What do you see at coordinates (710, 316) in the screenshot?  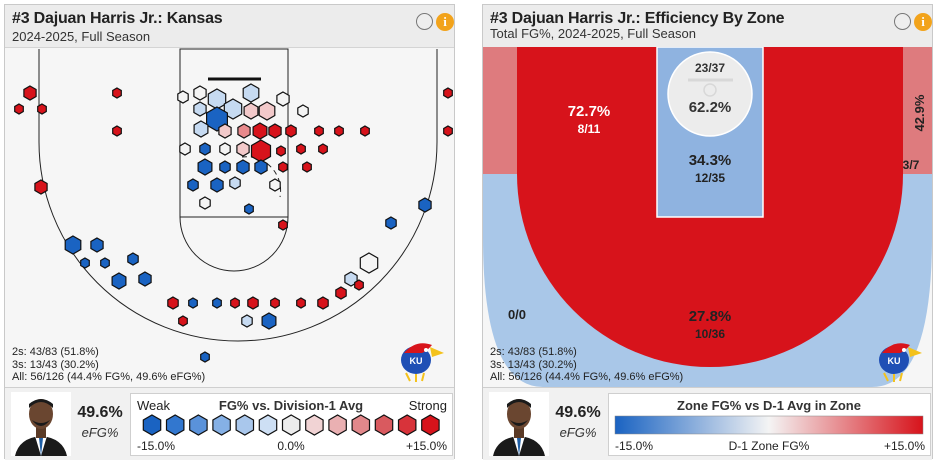 I see `above-break-pct: 27.8%` at bounding box center [710, 316].